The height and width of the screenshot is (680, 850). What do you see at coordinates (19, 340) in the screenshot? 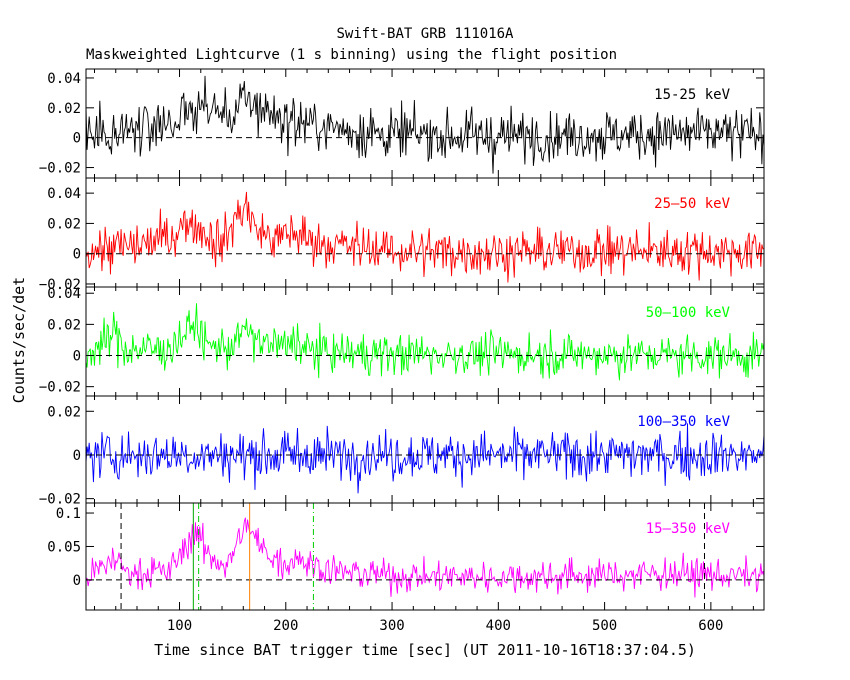
I see `y-axis-label: Counts/sec/det` at bounding box center [19, 340].